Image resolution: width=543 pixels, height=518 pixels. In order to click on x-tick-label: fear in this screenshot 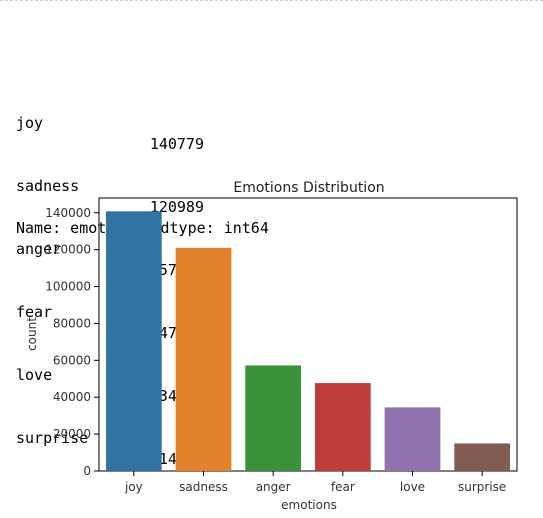, I will do `click(343, 487)`.